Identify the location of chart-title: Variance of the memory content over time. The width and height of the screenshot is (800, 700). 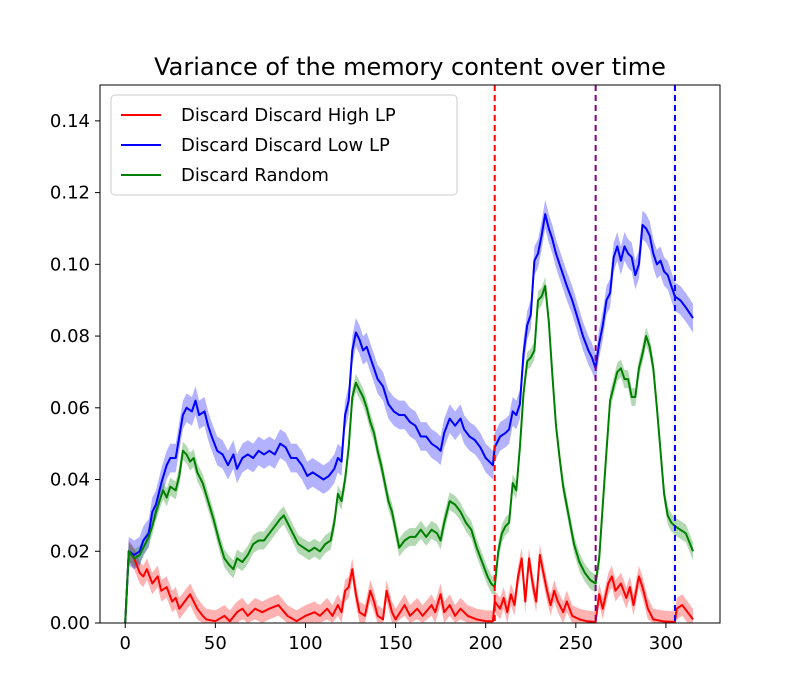
(410, 67).